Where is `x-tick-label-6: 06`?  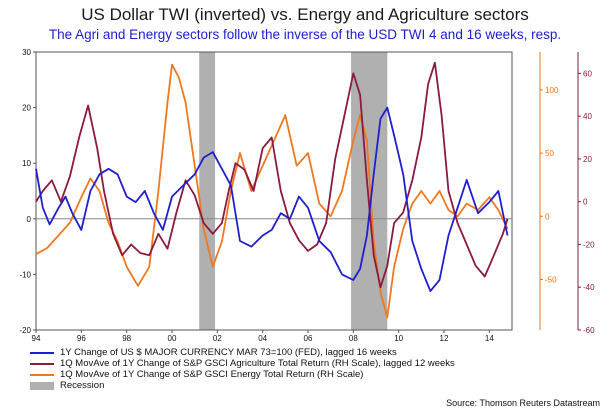
x-tick-label-6: 06 is located at coordinates (308, 338).